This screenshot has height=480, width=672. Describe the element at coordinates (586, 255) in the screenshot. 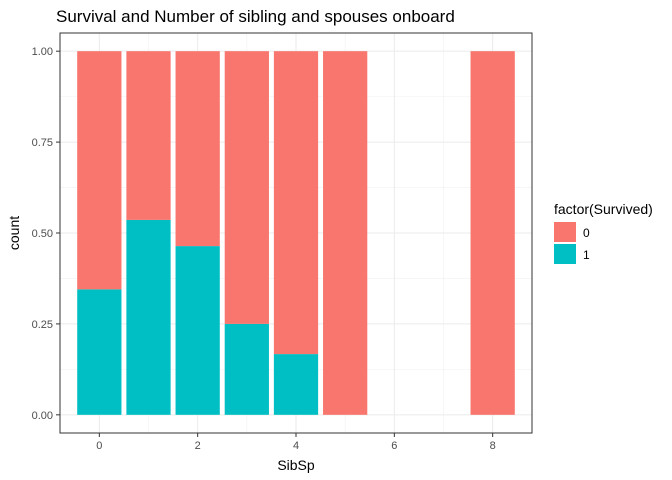

I see `legend-label-1: 1` at that location.